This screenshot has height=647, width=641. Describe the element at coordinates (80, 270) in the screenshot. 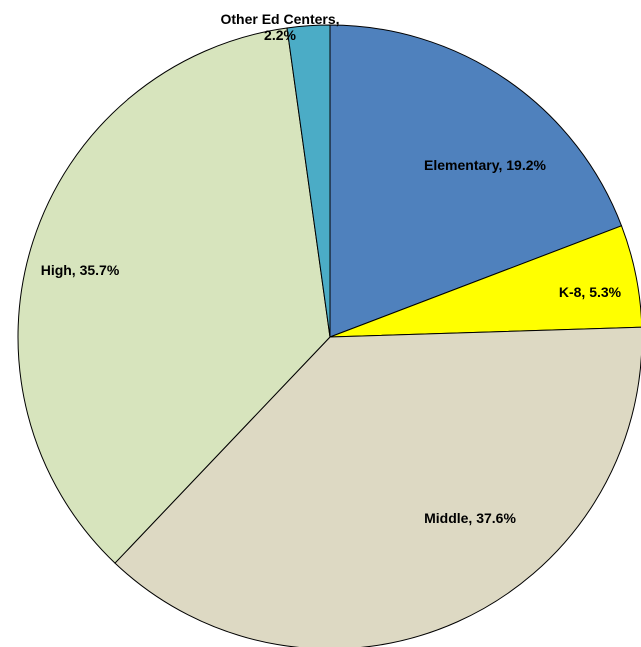

I see `data-label: High, 35.7%` at that location.